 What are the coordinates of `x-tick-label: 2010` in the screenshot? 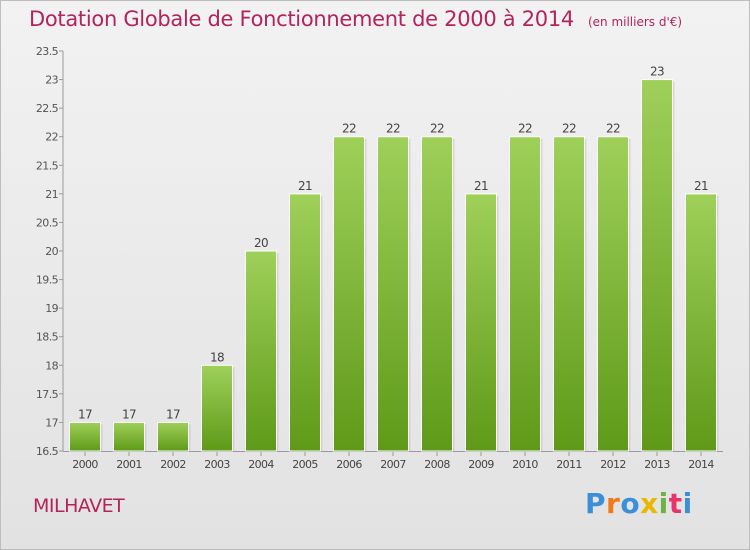 It's located at (525, 464).